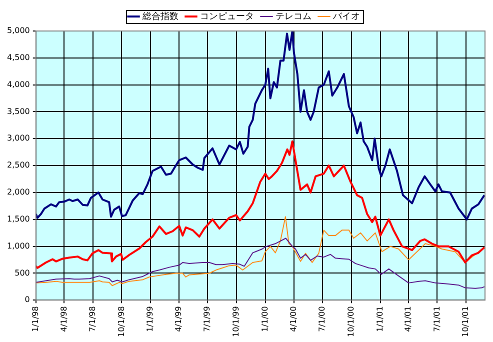  What do you see at coordinates (18, 165) in the screenshot?
I see `y-tick-label: 2,500` at bounding box center [18, 165].